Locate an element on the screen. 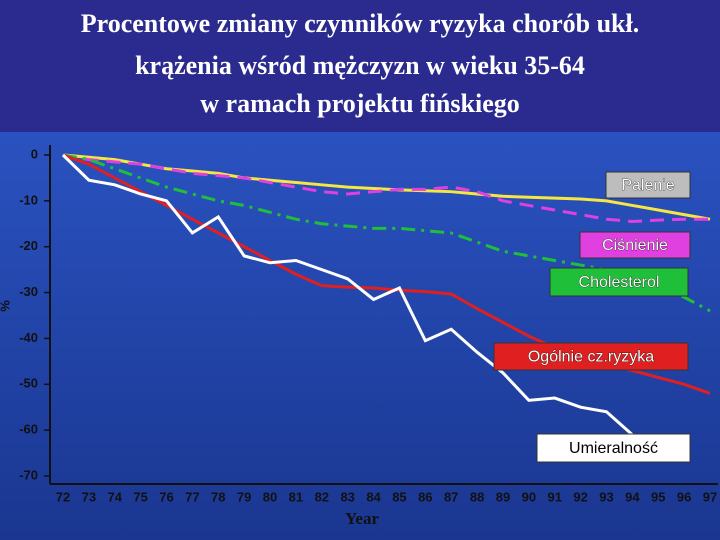 The height and width of the screenshot is (540, 720). x-tick-label: 82 is located at coordinates (322, 496).